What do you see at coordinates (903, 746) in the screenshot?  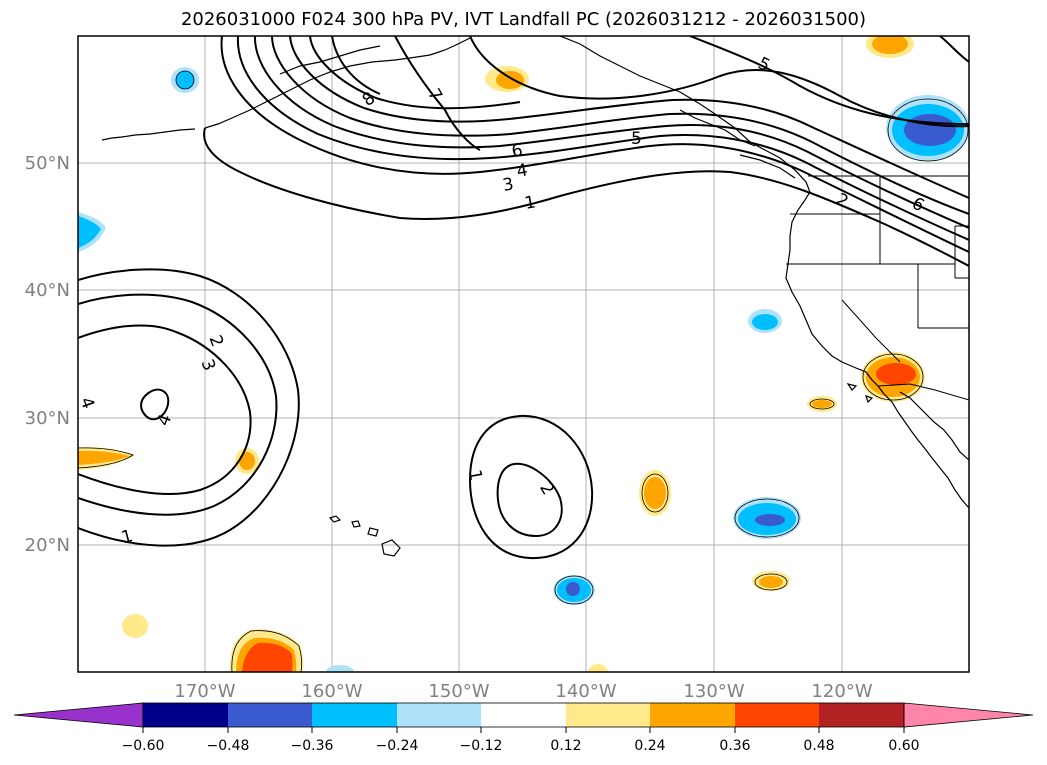 I see `colorbar-tick: 0.60` at bounding box center [903, 746].